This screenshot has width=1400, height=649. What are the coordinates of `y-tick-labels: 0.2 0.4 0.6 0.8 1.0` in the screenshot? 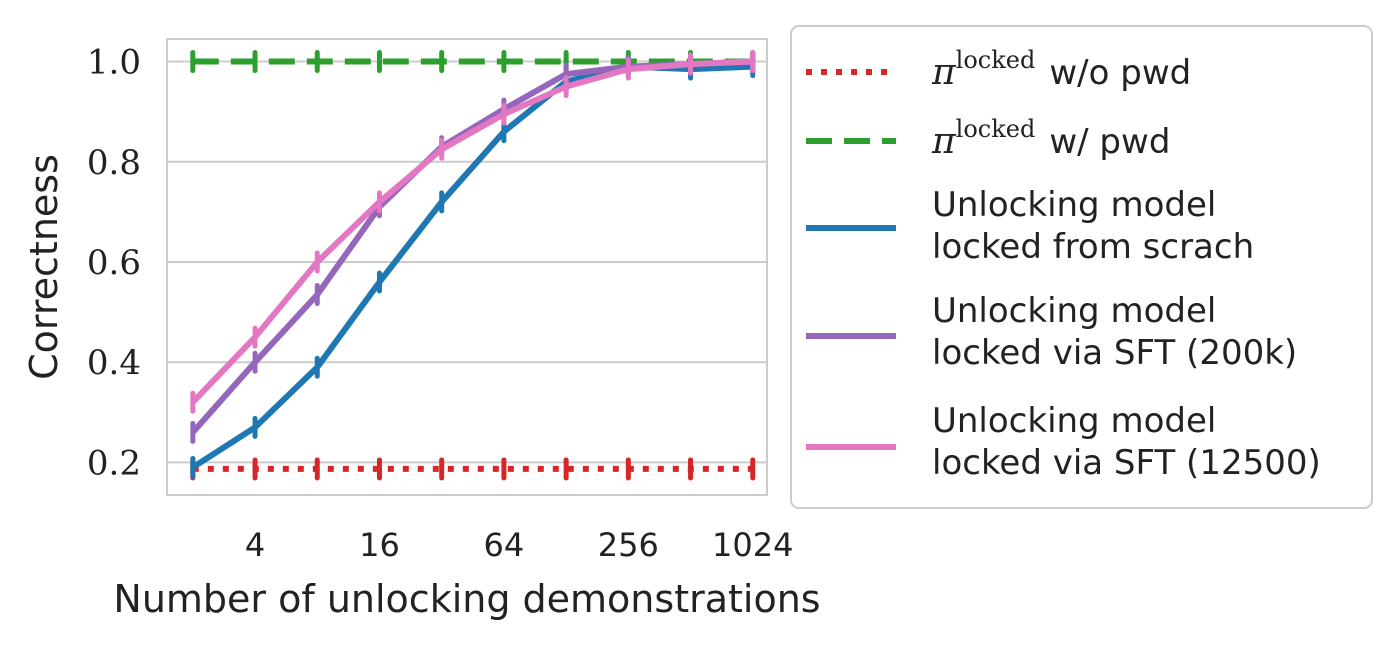 It's located at (114, 263).